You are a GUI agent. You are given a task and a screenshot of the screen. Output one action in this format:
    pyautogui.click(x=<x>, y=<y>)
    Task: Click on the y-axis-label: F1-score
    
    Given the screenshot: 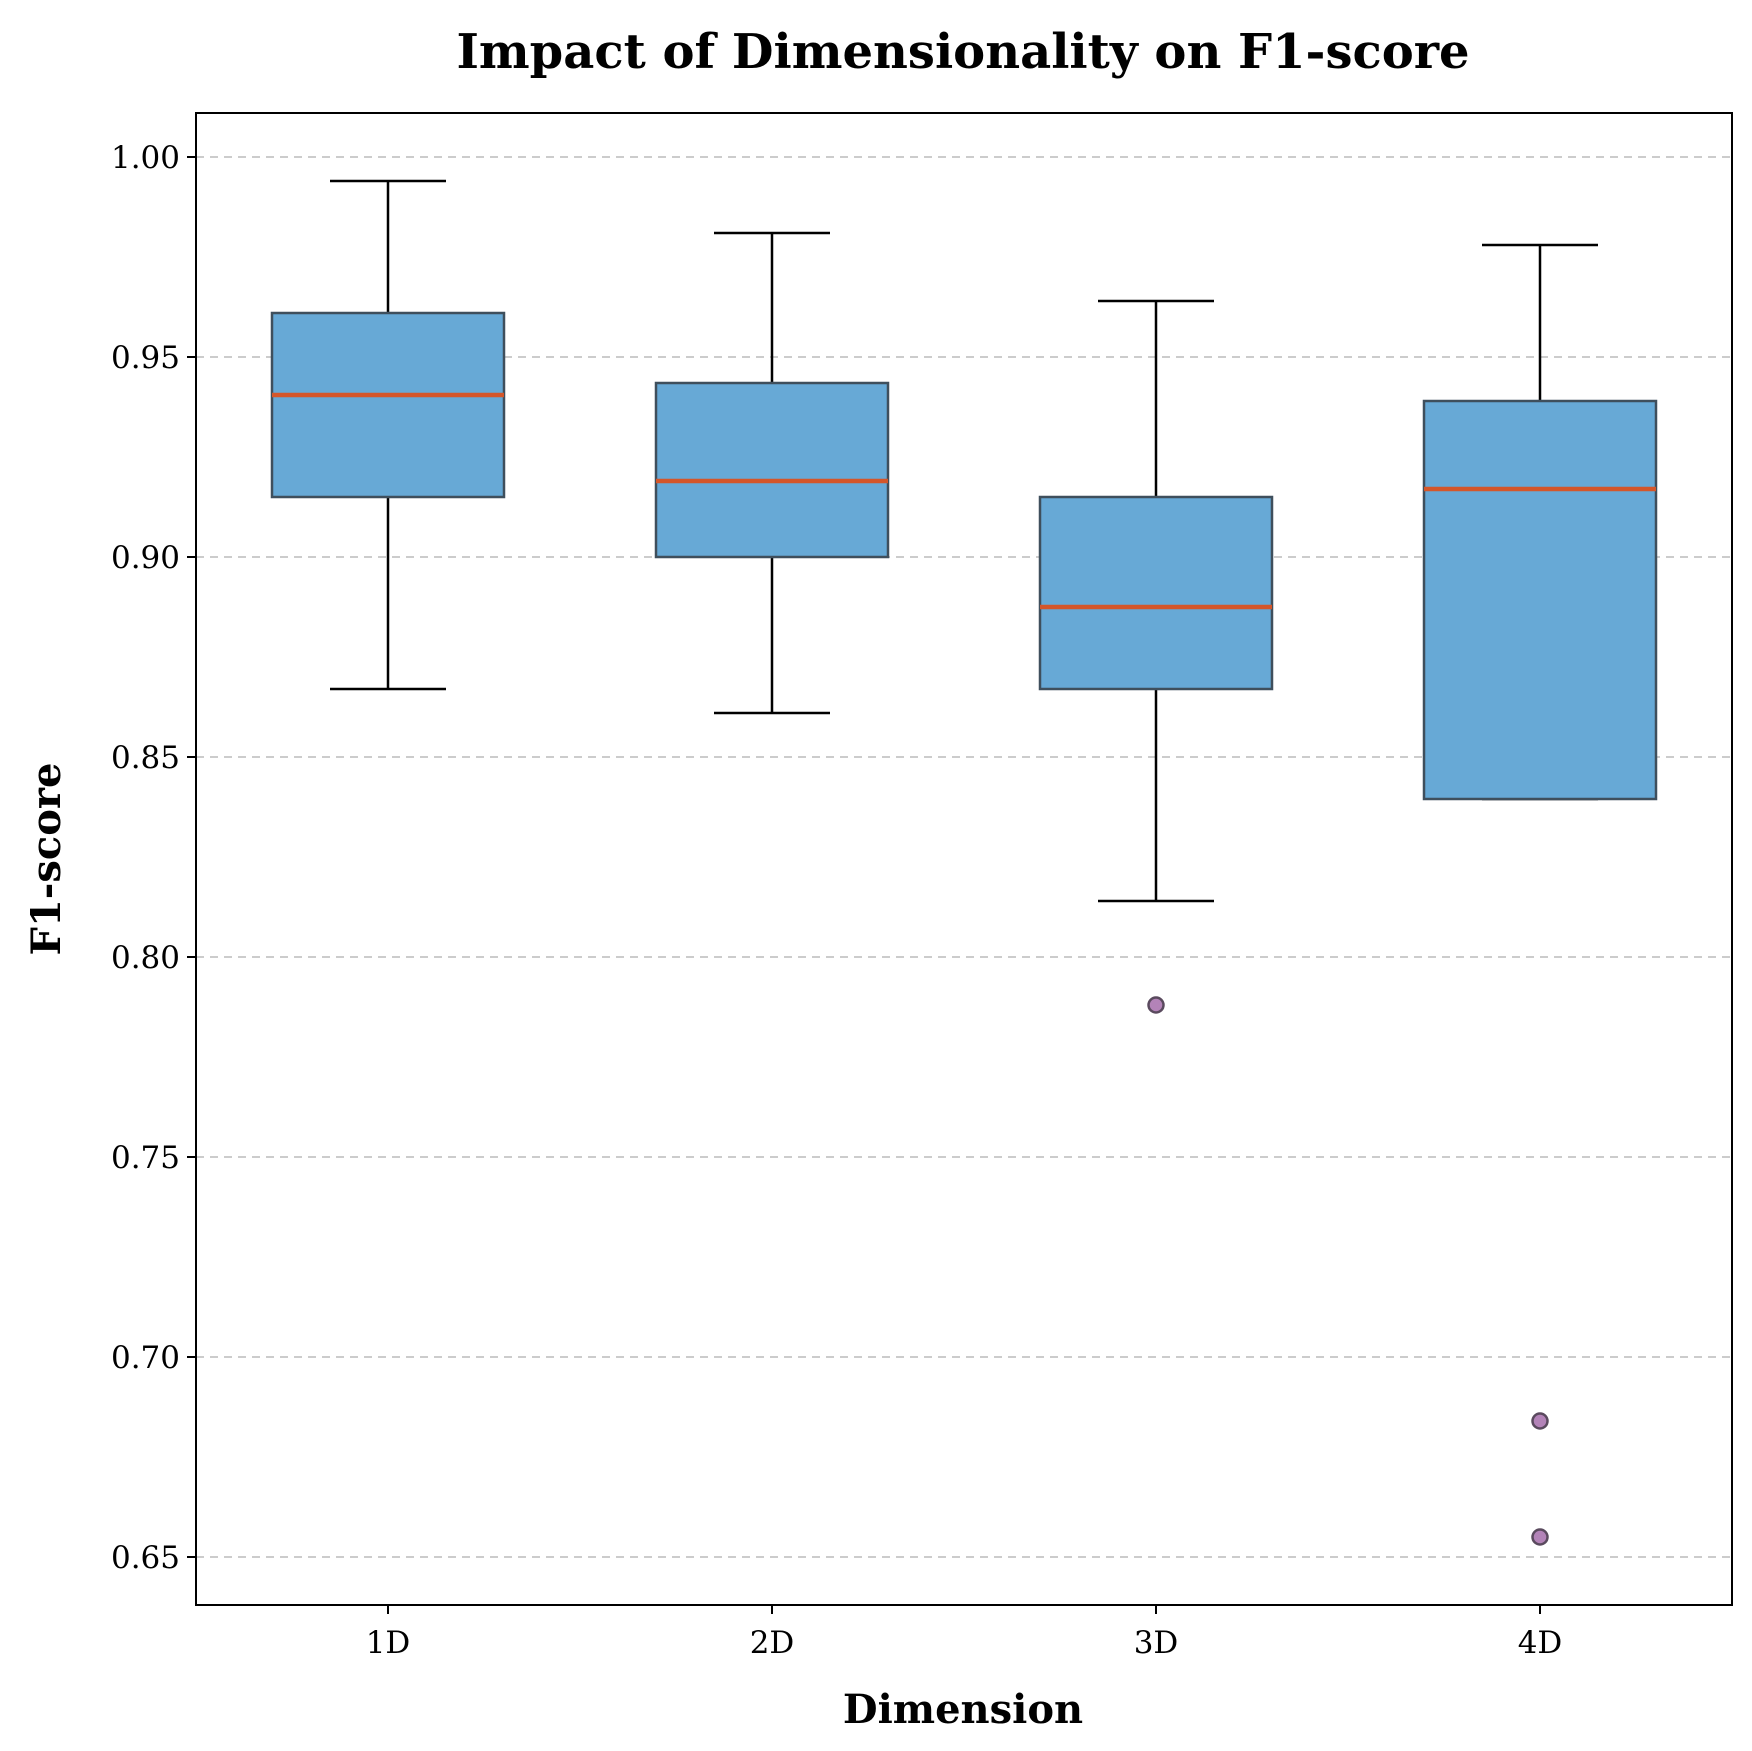 What is the action you would take?
    pyautogui.click(x=46, y=859)
    